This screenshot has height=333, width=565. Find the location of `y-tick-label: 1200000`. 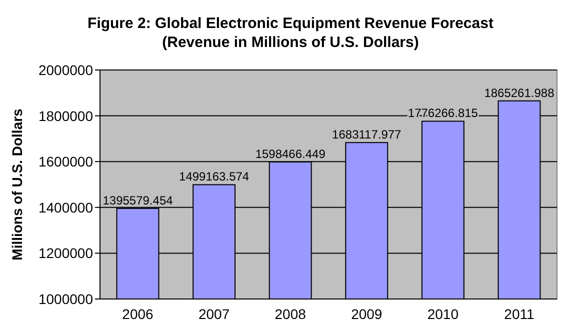

y-tick-label: 1200000 is located at coordinates (66, 253).